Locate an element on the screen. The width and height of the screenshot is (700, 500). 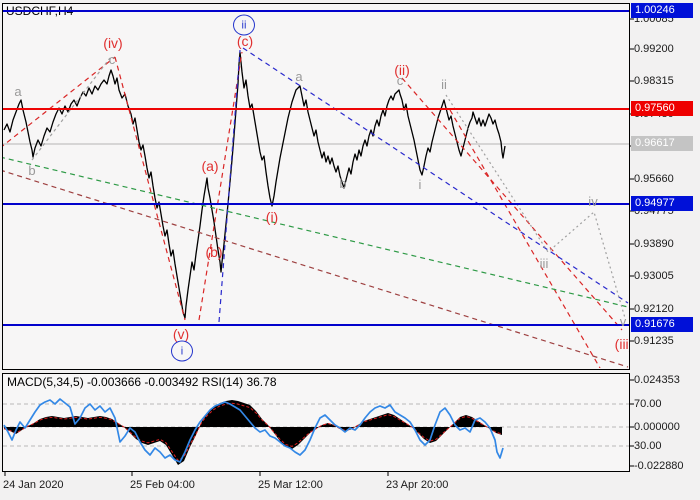
macd-scale-label: 30.00 is located at coordinates (648, 446).